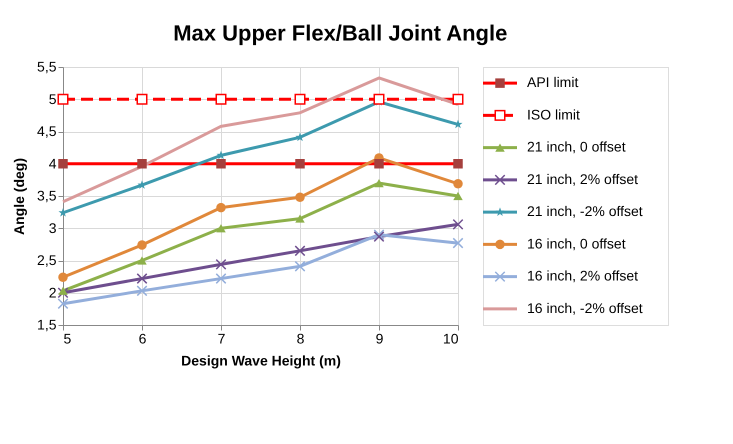 The image size is (733, 444). Describe the element at coordinates (47, 324) in the screenshot. I see `y-tick-label: 1,5` at that location.